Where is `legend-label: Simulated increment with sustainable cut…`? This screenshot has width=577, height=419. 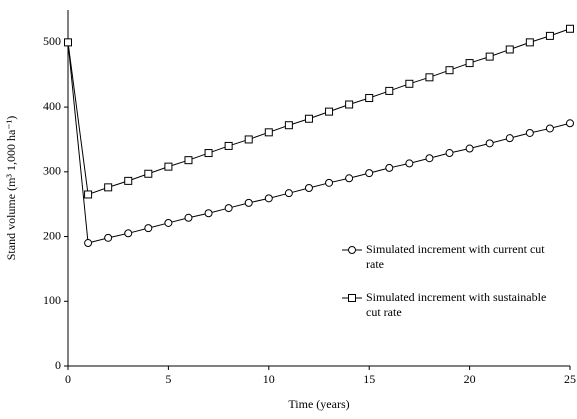
legend-label: Simulated increment with sustainable cut… is located at coordinates (456, 304).